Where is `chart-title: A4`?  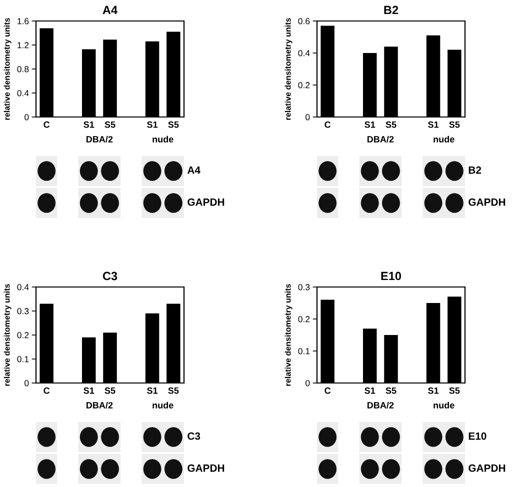
chart-title: A4 is located at coordinates (110, 10).